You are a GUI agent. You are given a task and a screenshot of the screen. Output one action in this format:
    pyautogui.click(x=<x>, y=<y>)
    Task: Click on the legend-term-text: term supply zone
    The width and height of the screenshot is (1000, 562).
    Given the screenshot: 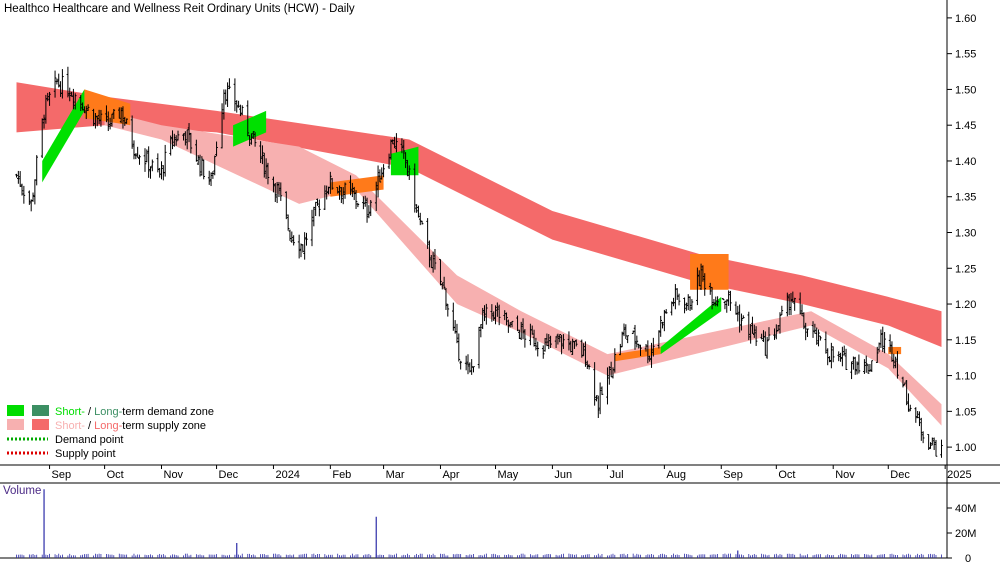 What is the action you would take?
    pyautogui.click(x=164, y=426)
    